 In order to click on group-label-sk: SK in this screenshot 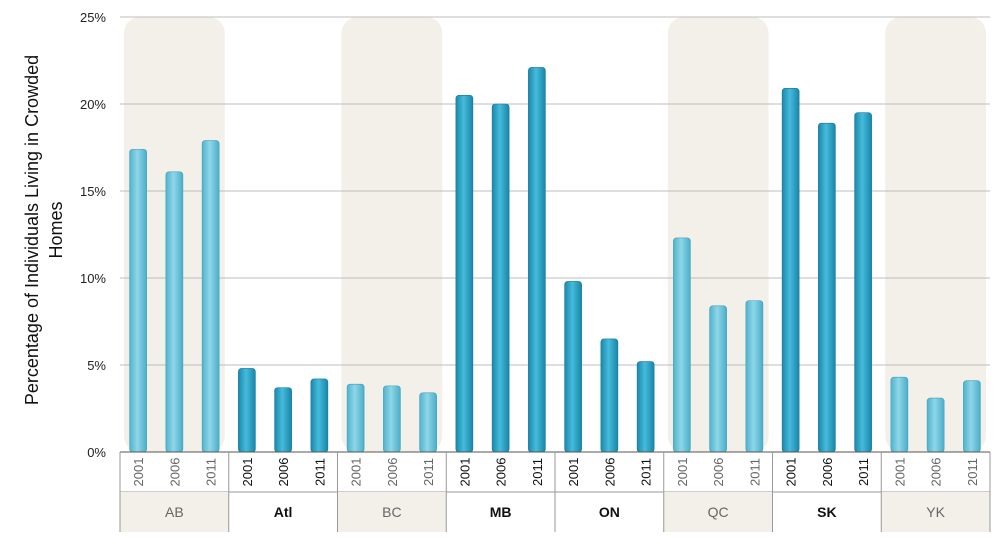, I will do `click(826, 512)`.